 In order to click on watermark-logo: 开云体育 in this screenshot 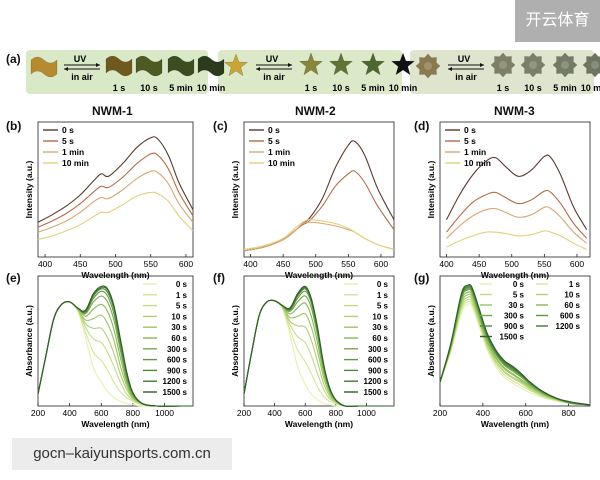, I will do `click(557, 21)`.